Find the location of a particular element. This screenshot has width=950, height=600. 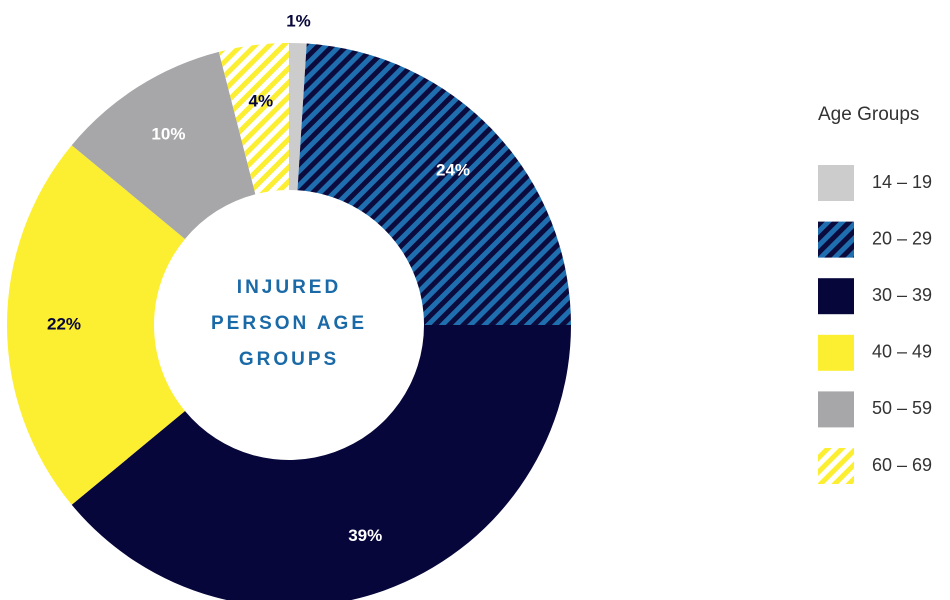

legend-label: 60 – 69 is located at coordinates (902, 465).